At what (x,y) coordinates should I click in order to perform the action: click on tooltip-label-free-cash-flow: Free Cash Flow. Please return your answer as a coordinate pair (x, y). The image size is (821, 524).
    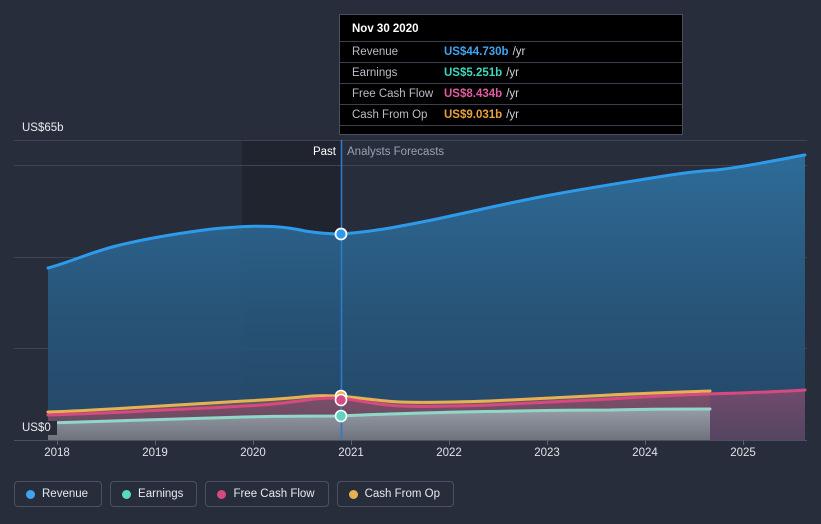
    Looking at the image, I should click on (393, 94).